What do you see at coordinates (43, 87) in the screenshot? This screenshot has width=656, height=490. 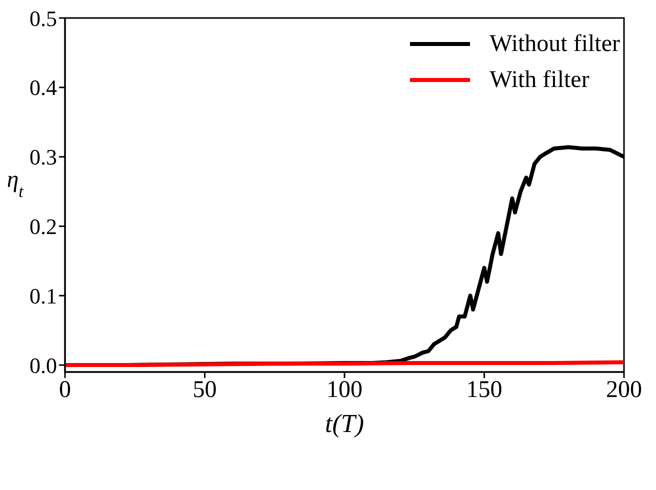 I see `y-tick-label: 0.4` at bounding box center [43, 87].